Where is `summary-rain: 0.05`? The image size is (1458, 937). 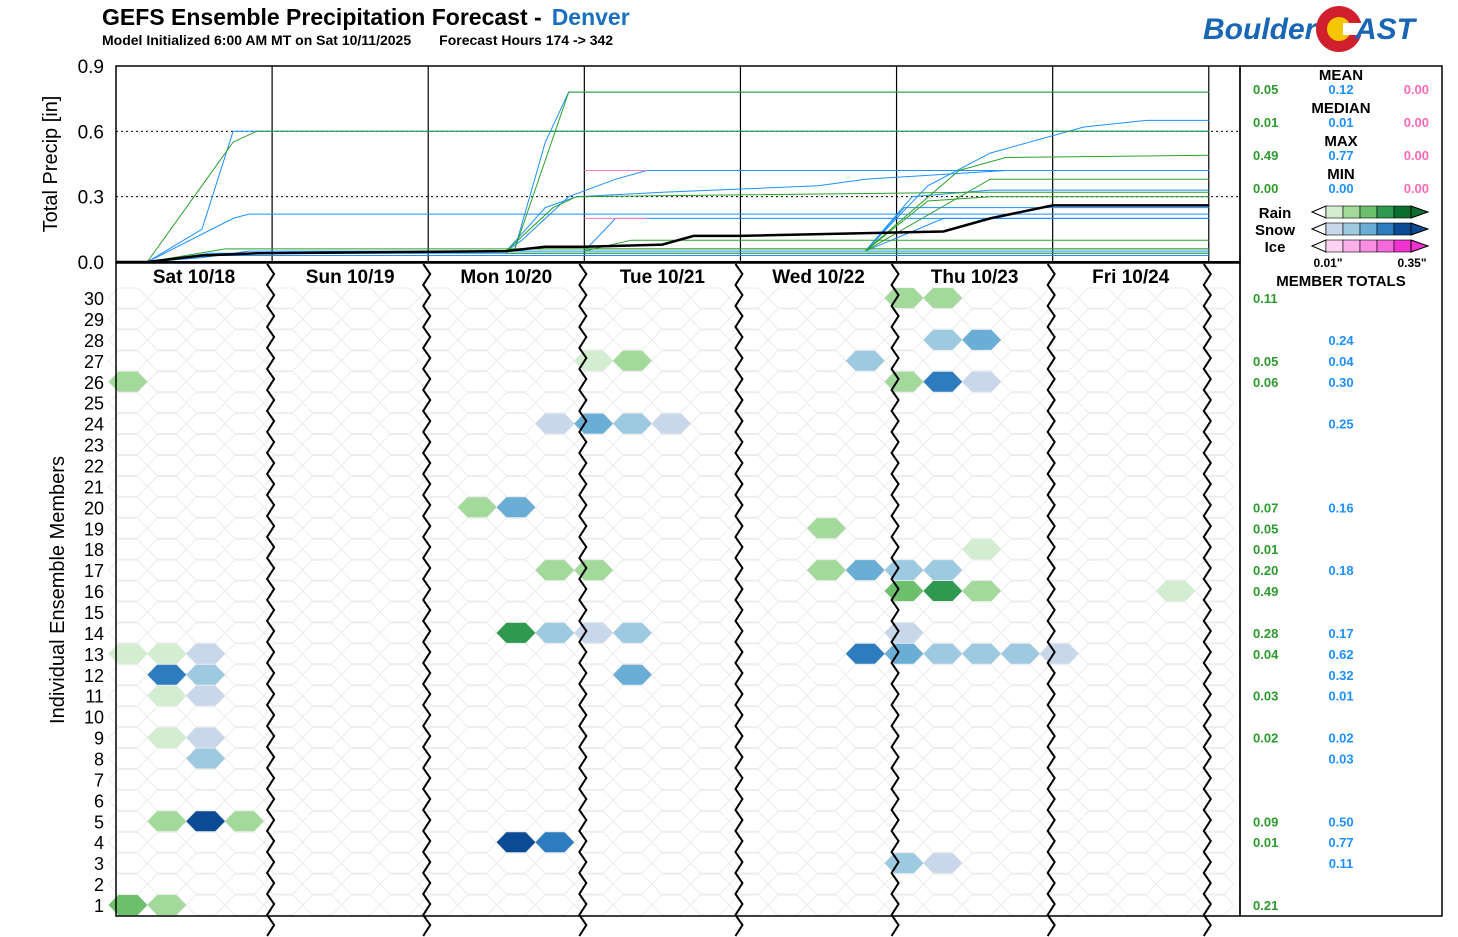
summary-rain: 0.05 is located at coordinates (1265, 89).